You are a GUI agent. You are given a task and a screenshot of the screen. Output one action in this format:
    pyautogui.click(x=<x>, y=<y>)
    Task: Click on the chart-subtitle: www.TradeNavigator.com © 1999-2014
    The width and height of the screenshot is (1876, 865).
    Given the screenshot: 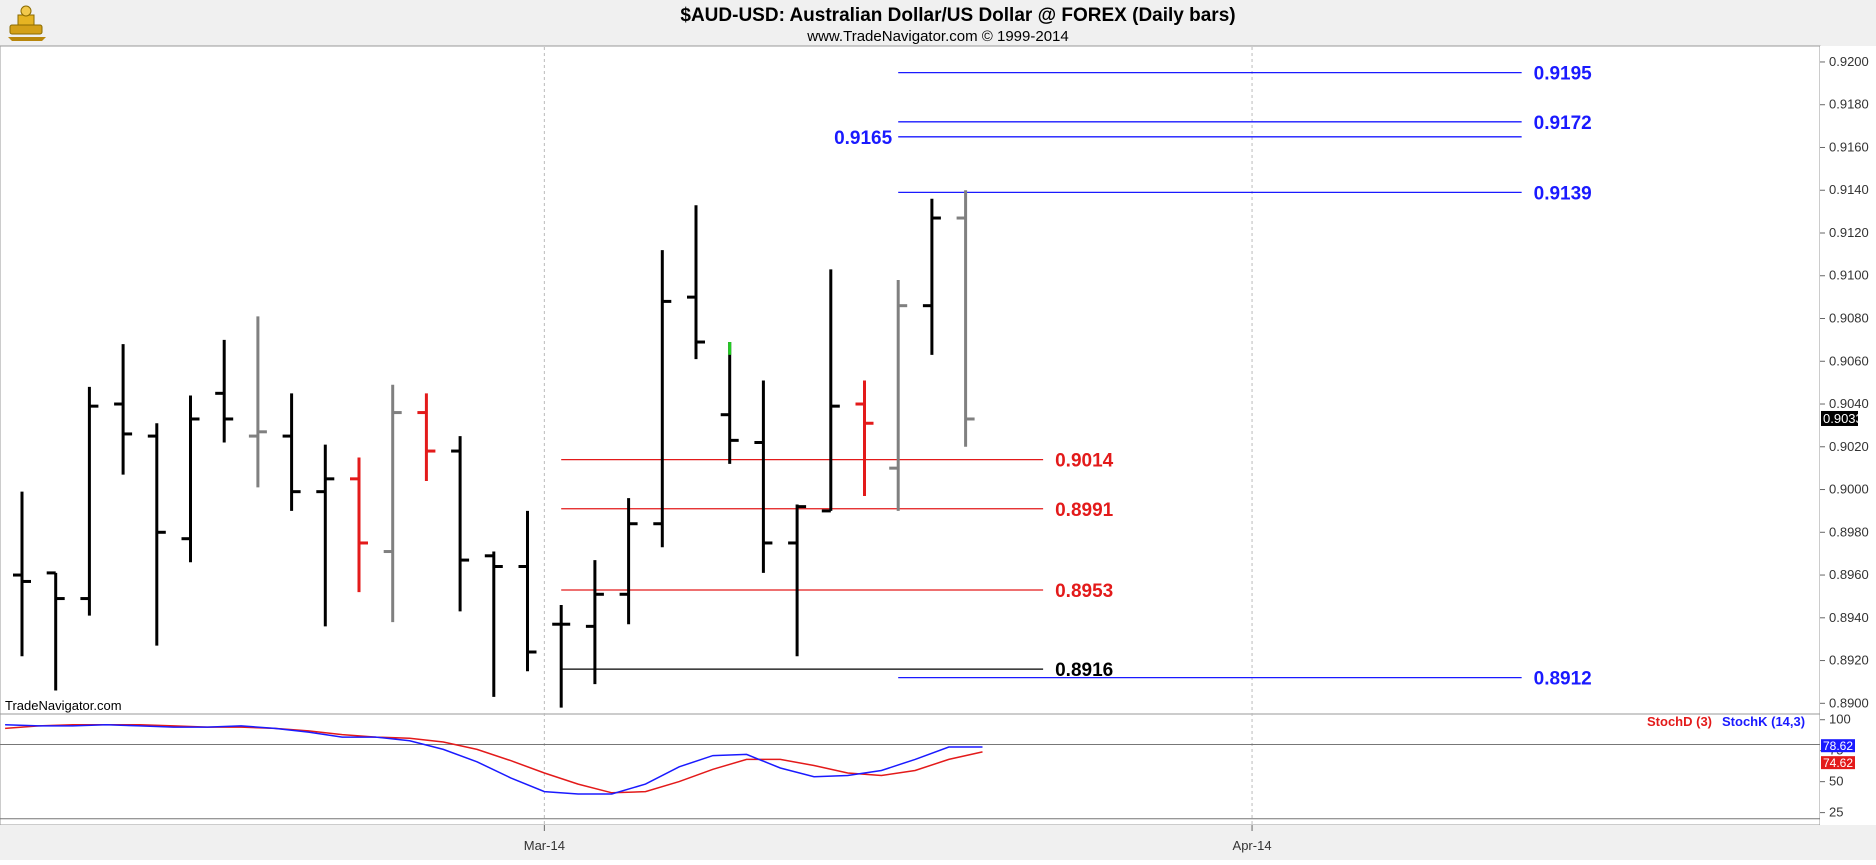 What is the action you would take?
    pyautogui.click(x=937, y=36)
    